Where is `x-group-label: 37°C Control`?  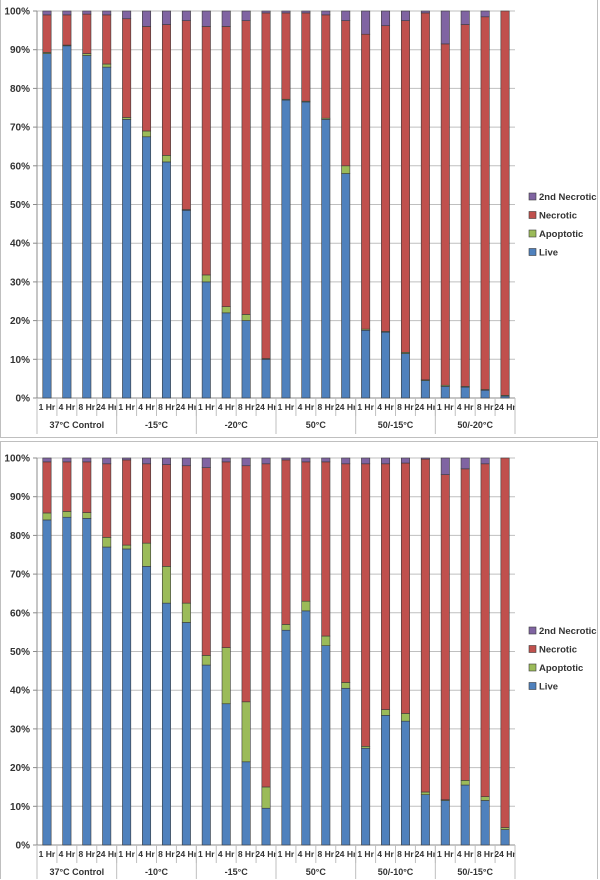 x-group-label: 37°C Control is located at coordinates (77, 872).